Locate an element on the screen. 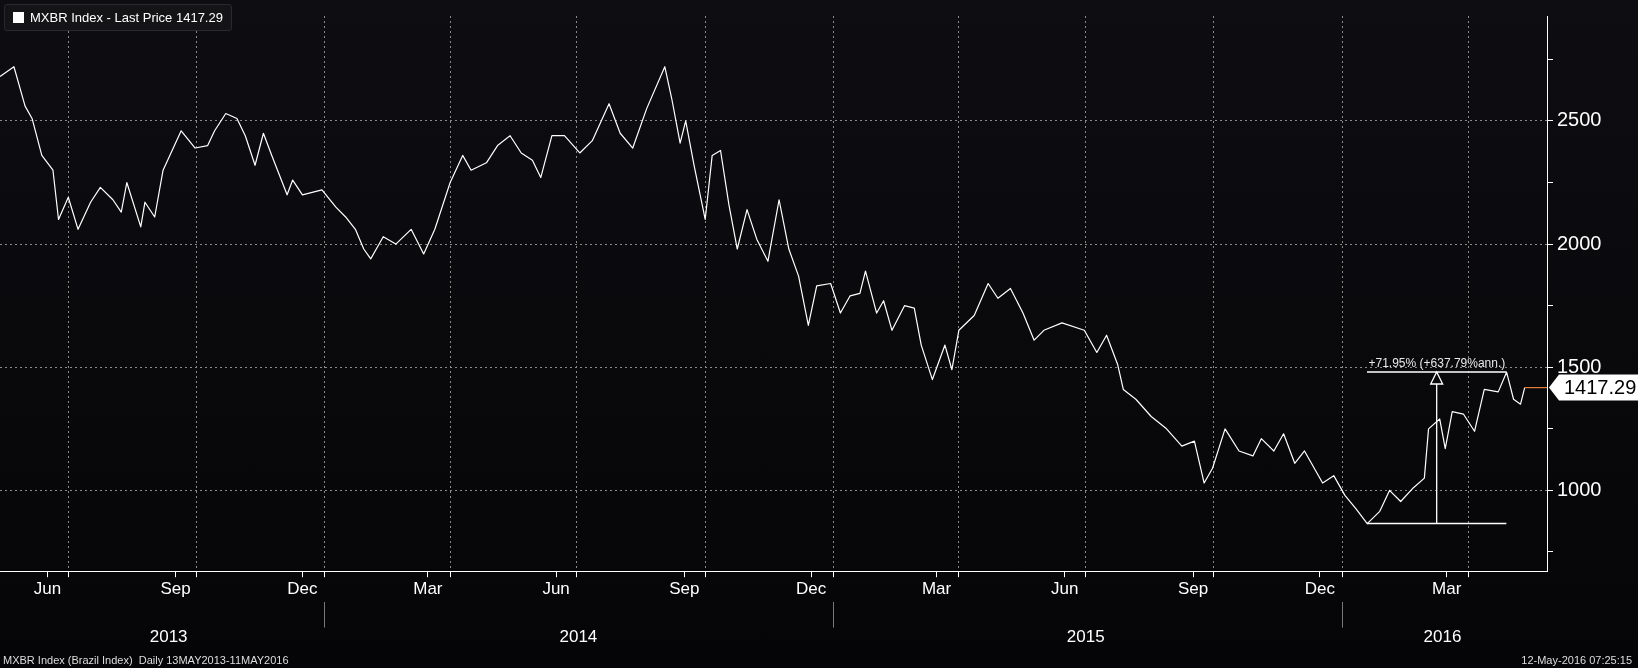  x2-tick-label: 2014 is located at coordinates (578, 637).